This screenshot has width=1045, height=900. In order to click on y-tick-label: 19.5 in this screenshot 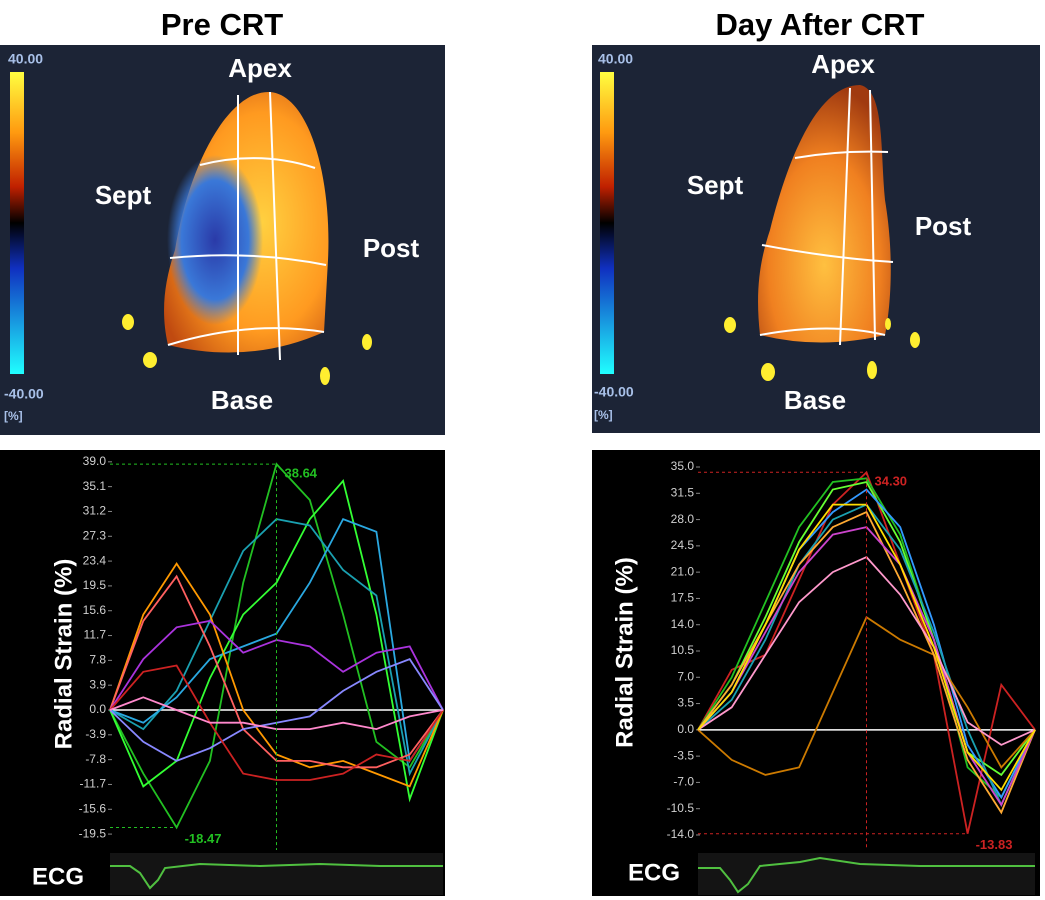, I will do `click(95, 585)`.